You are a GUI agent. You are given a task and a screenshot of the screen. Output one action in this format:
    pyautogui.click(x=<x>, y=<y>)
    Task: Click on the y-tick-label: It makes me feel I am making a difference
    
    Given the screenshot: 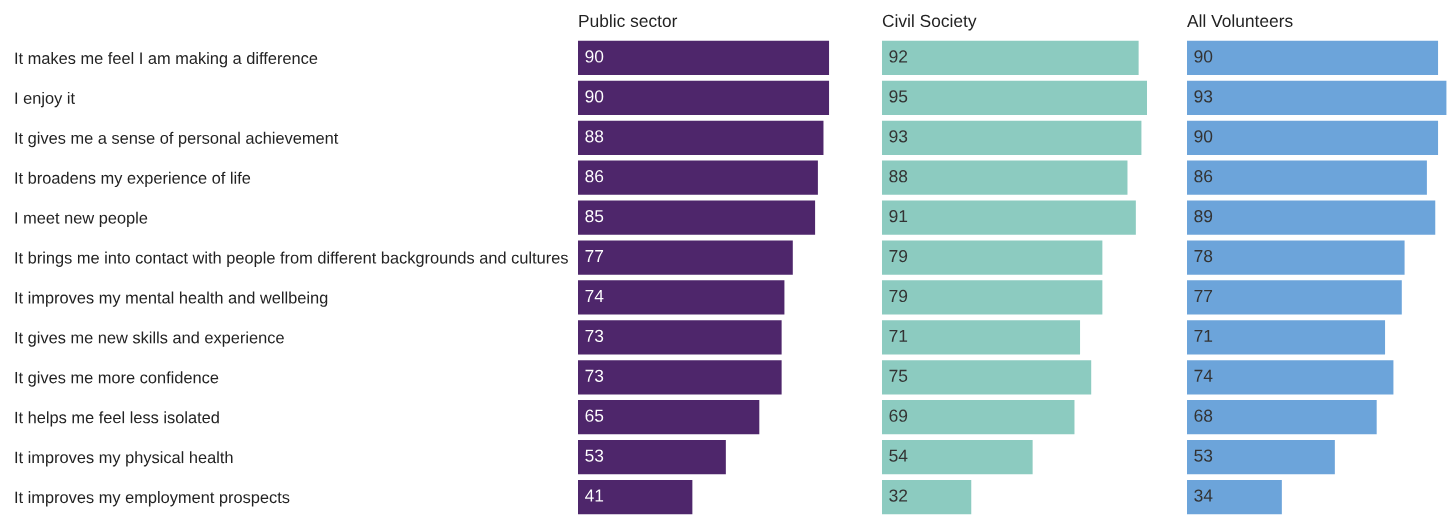 What is the action you would take?
    pyautogui.click(x=166, y=60)
    